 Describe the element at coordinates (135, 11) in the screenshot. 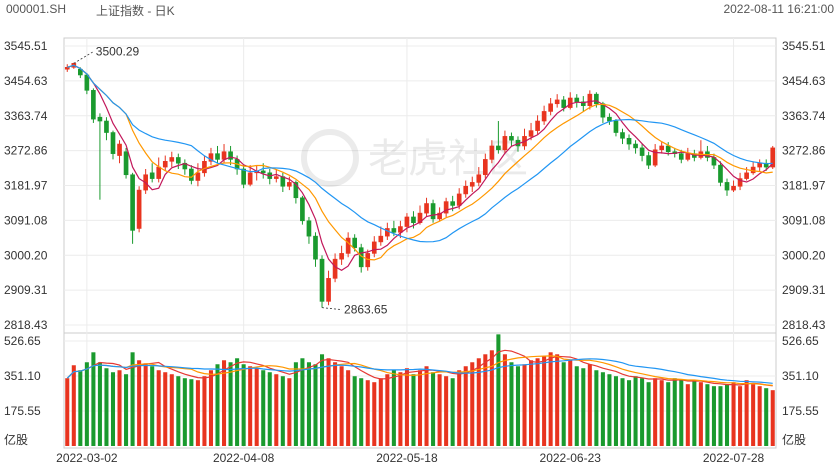

I see `index-name-label: 上证指数 - 日K` at that location.